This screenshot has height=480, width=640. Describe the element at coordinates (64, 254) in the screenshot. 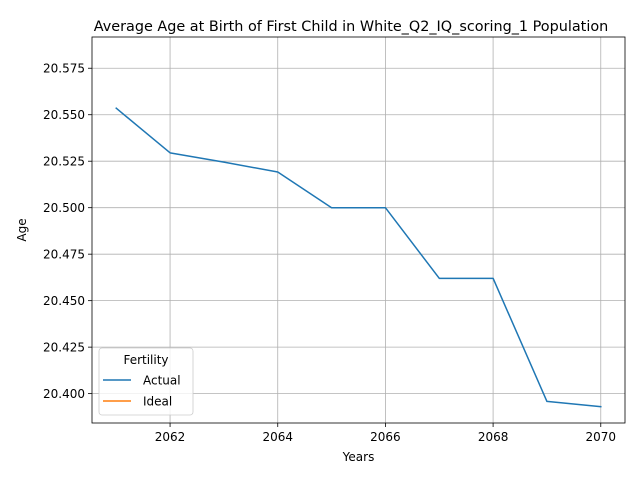

I see `y-tick-label: 20.475` at that location.